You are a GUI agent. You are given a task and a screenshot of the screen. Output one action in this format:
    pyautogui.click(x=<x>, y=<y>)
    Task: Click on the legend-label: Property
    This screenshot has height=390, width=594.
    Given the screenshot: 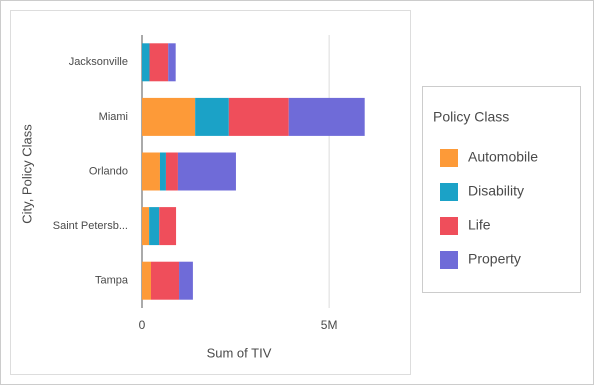 What is the action you would take?
    pyautogui.click(x=494, y=259)
    